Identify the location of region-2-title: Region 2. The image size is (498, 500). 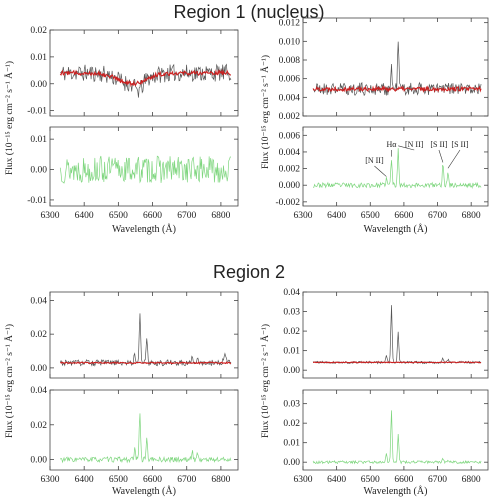
(249, 272).